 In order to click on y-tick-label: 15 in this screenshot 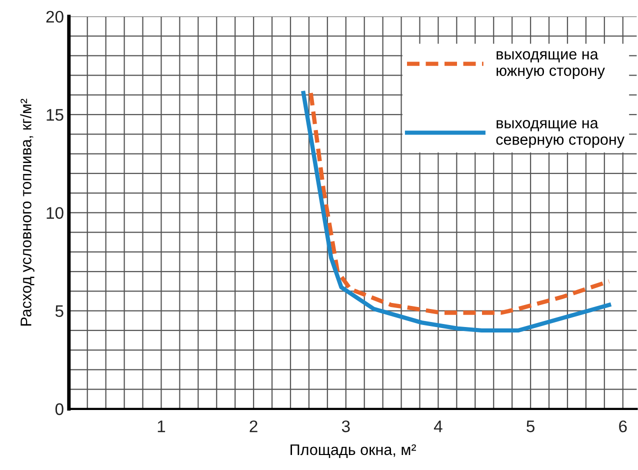, I will do `click(55, 115)`.